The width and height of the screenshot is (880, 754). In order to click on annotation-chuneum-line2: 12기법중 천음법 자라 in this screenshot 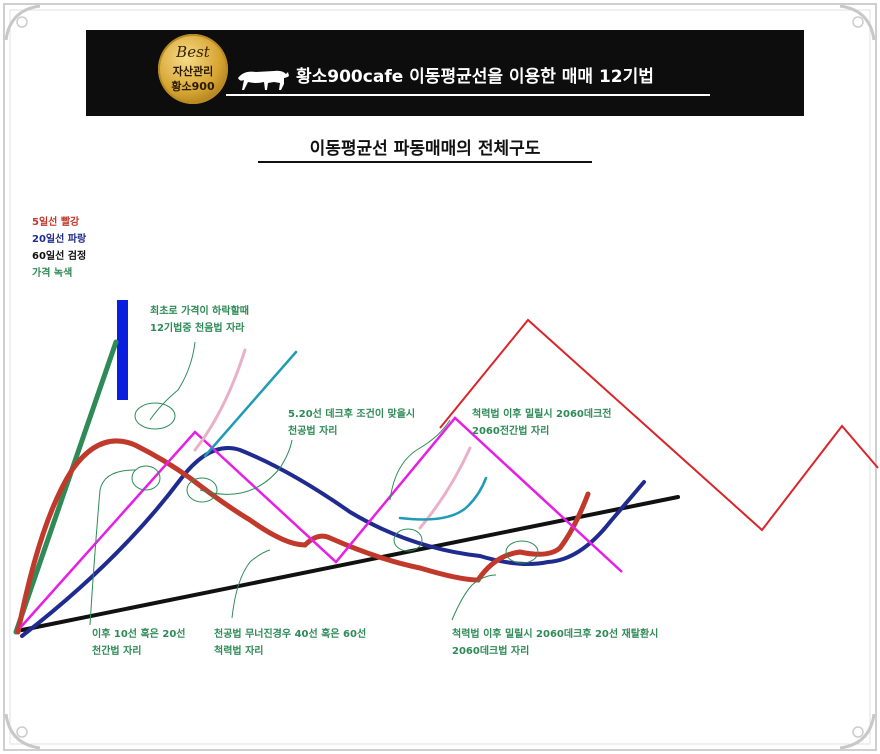, I will do `click(197, 328)`.